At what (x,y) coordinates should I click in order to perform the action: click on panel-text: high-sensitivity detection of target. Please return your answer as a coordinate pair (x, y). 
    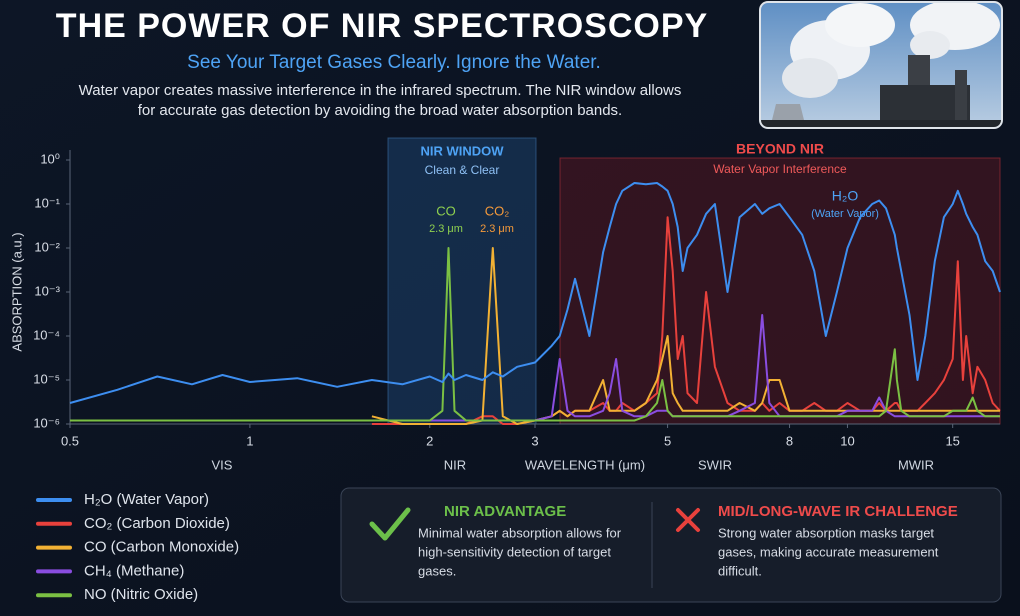
    Looking at the image, I should click on (514, 551).